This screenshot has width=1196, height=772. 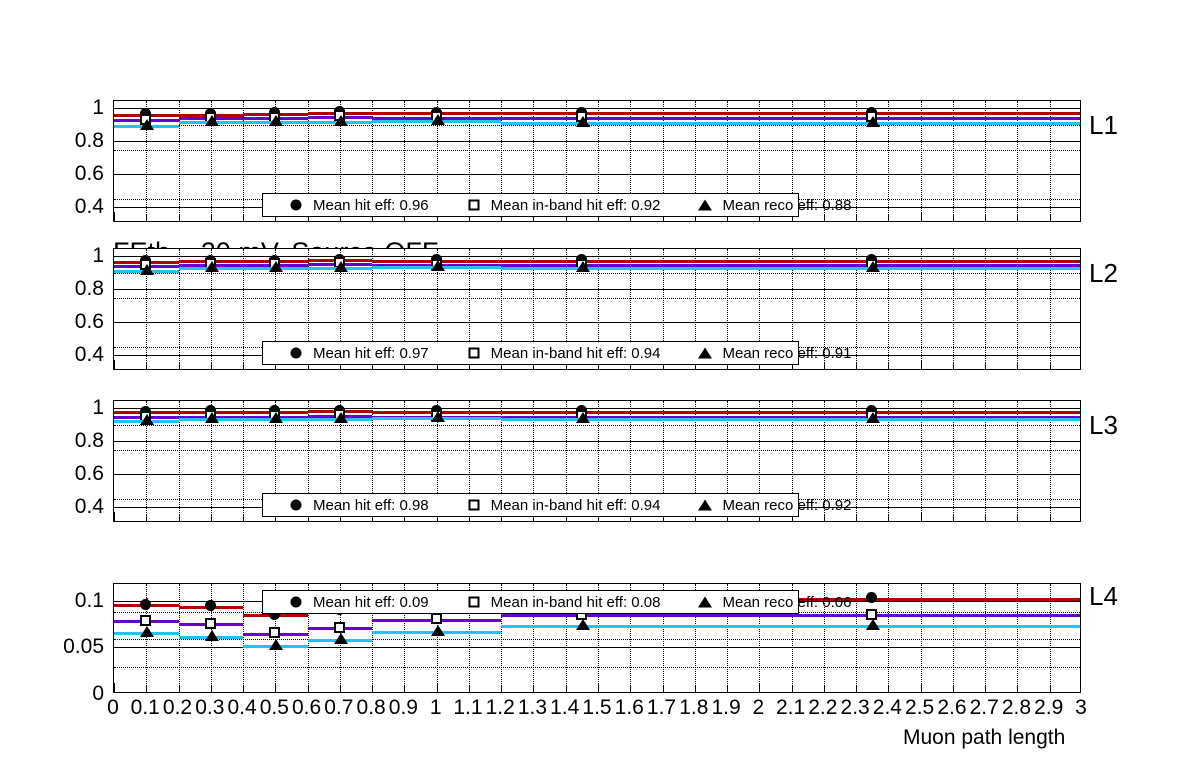 I want to click on y-axis-label: 0, so click(x=98, y=693).